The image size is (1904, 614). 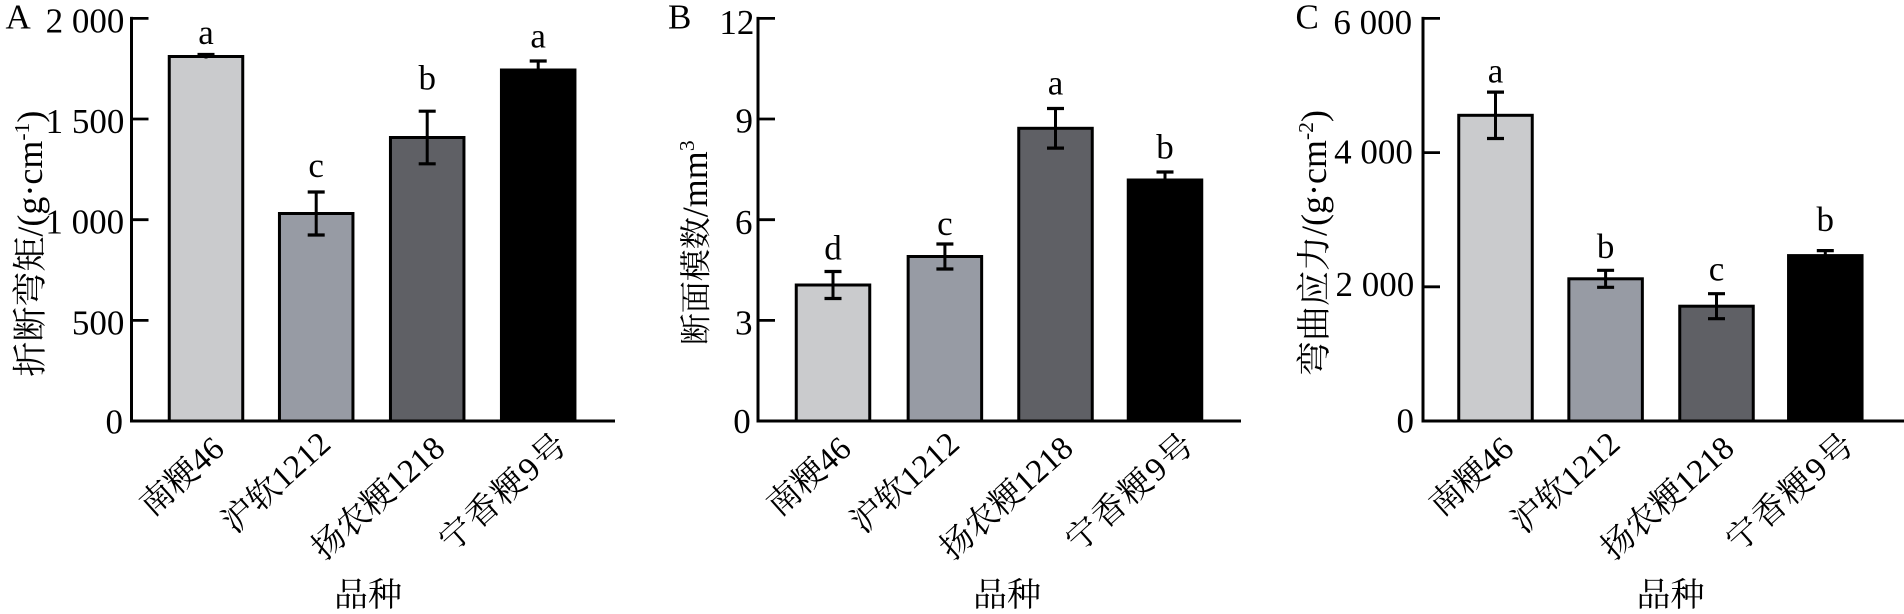 What do you see at coordinates (84, 222) in the screenshot?
I see `svg-text: 1 000` at bounding box center [84, 222].